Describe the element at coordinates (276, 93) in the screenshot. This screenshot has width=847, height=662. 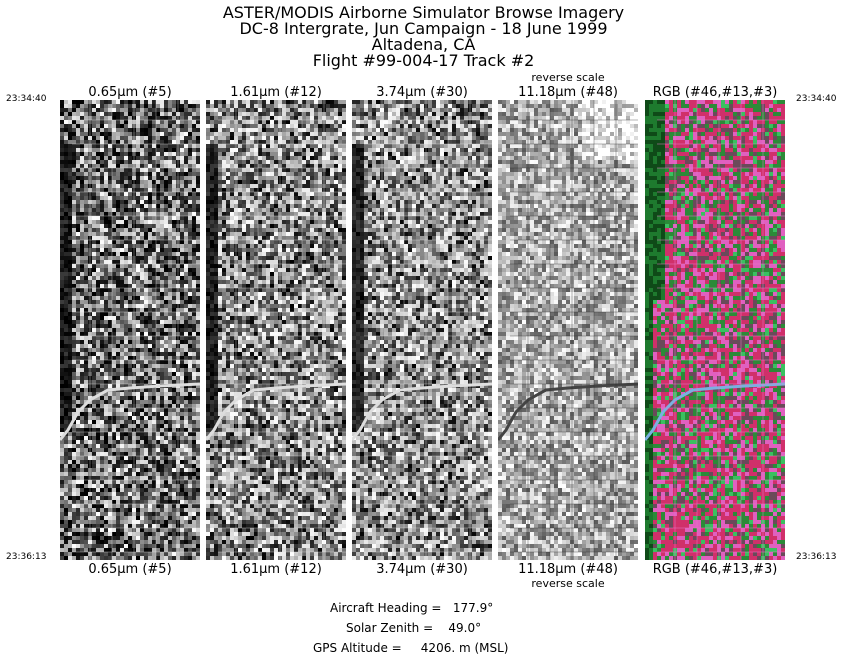
I see `band-label-top-2: 1.61µm (#12)` at that location.